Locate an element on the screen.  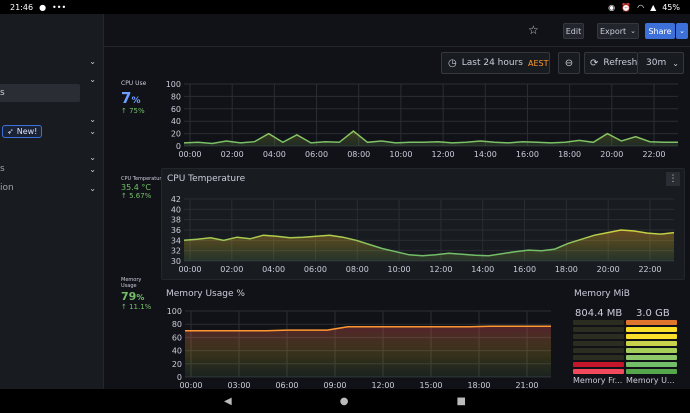
y-tick-label: 40 is located at coordinates (176, 209).